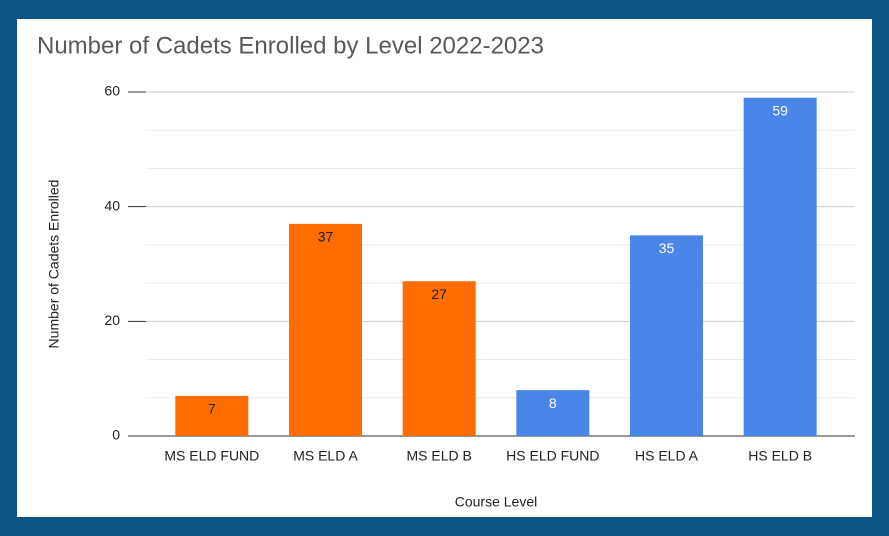 The image size is (889, 536). Describe the element at coordinates (325, 456) in the screenshot. I see `x-tick-label: MS ELD A` at that location.